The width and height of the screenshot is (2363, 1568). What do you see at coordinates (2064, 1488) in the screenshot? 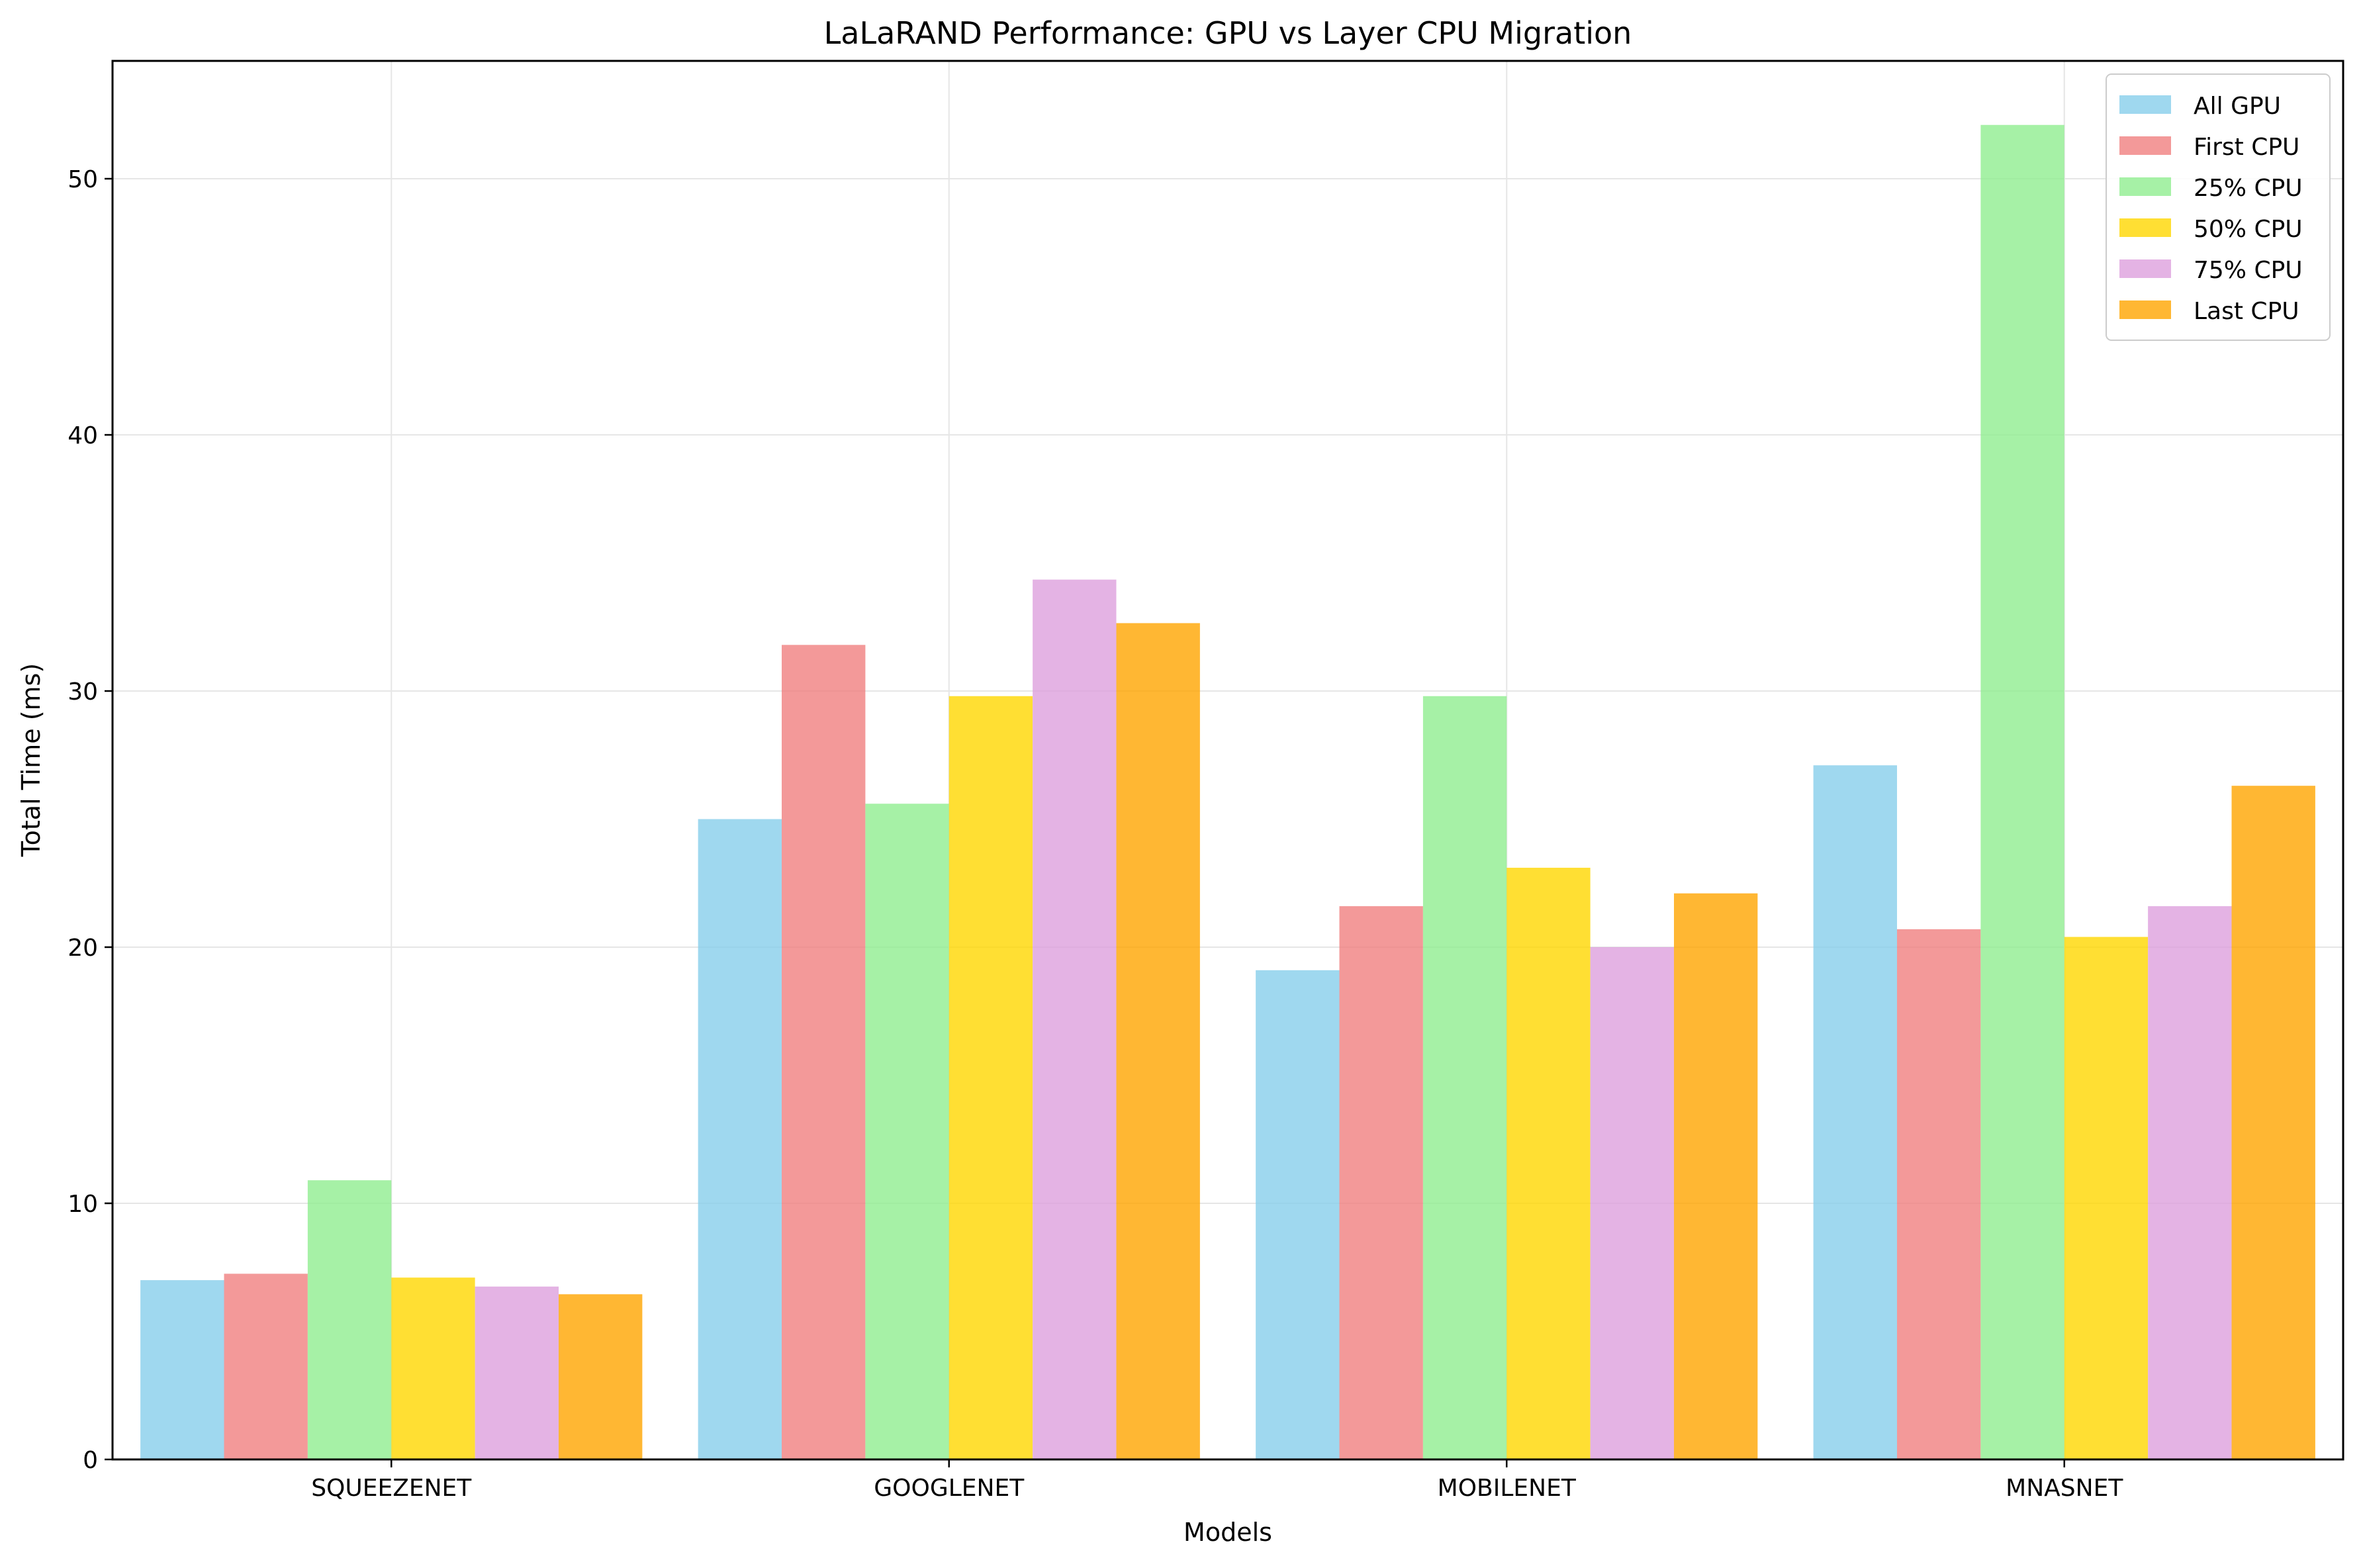
I see `x-tick-label: MNASNET` at bounding box center [2064, 1488].